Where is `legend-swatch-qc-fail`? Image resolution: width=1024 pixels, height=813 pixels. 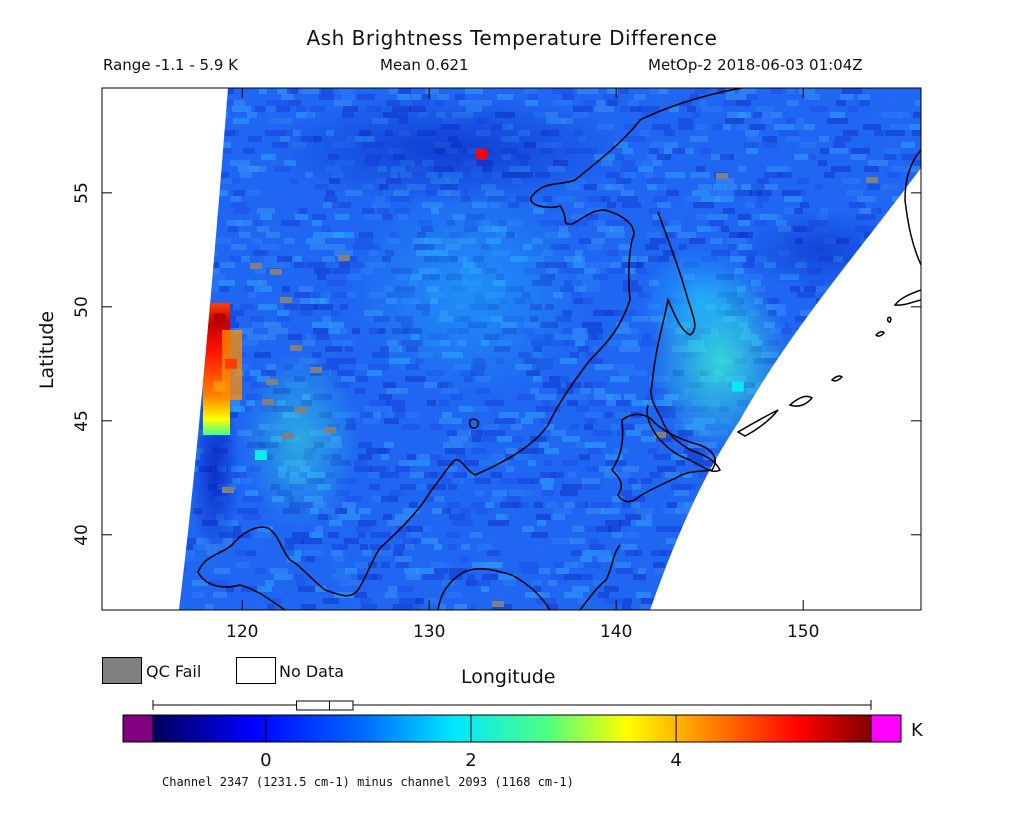 legend-swatch-qc-fail is located at coordinates (122, 670).